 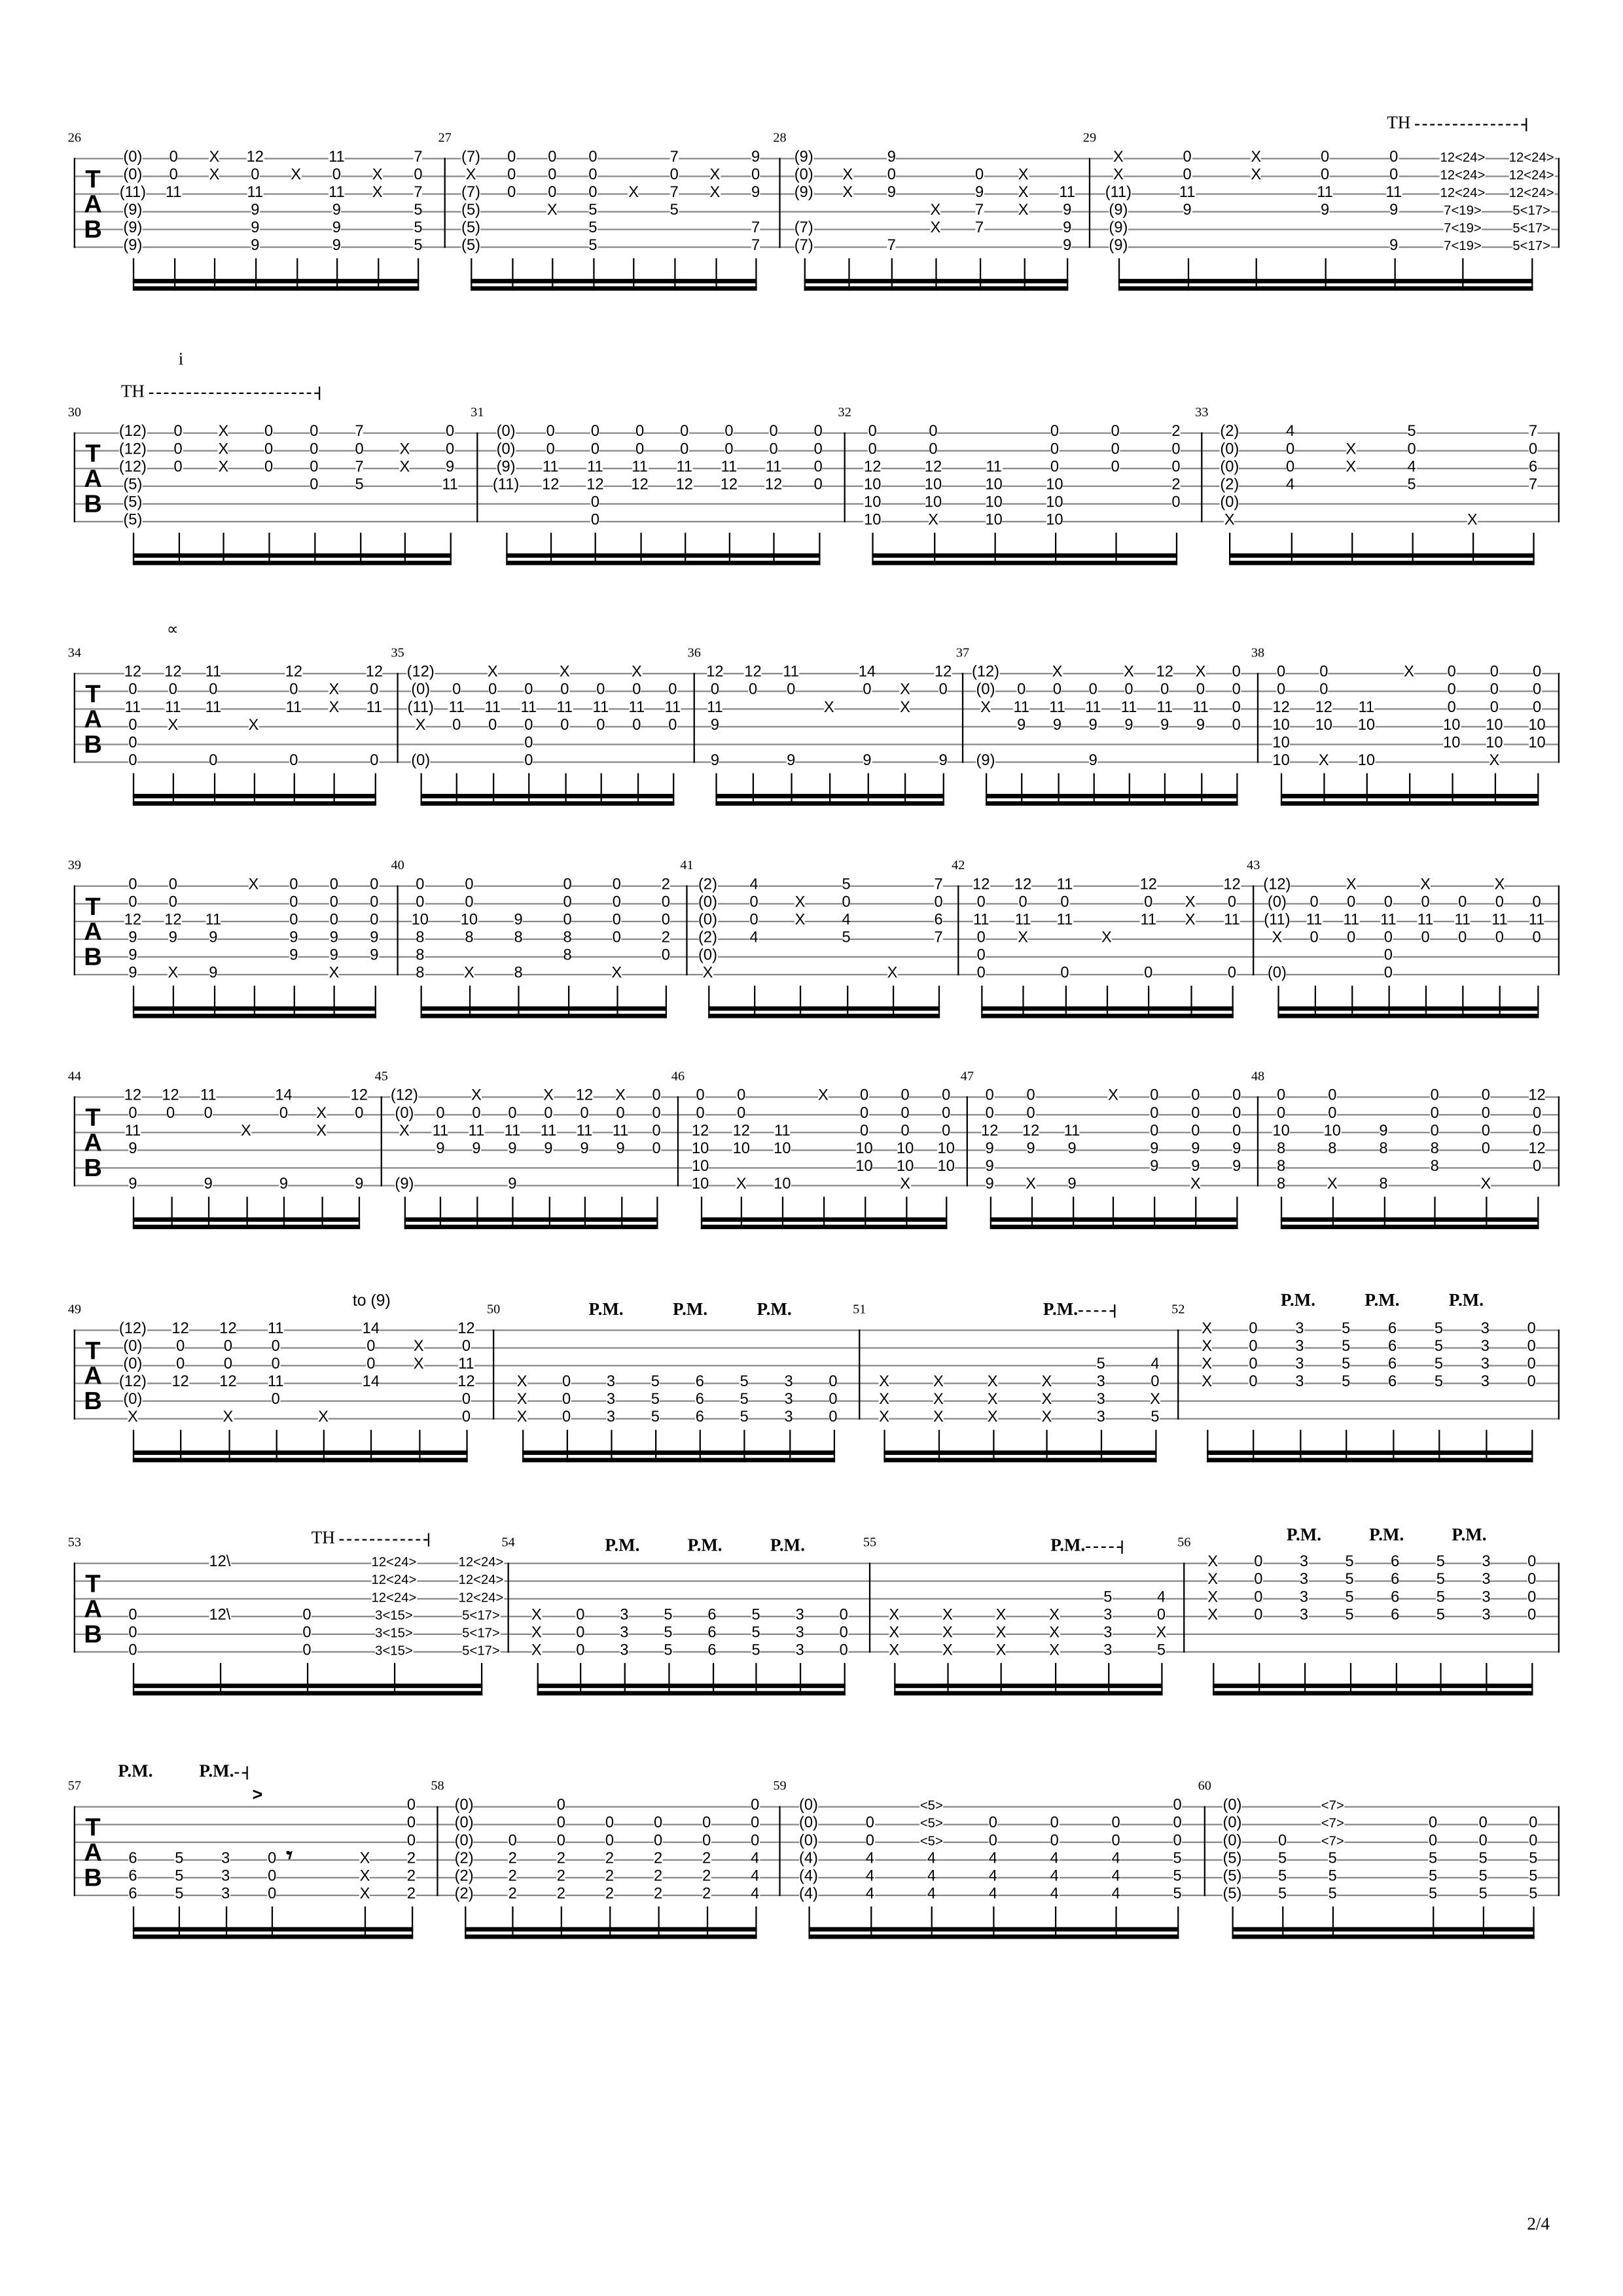 I want to click on measure-number: 53, so click(x=74, y=1542).